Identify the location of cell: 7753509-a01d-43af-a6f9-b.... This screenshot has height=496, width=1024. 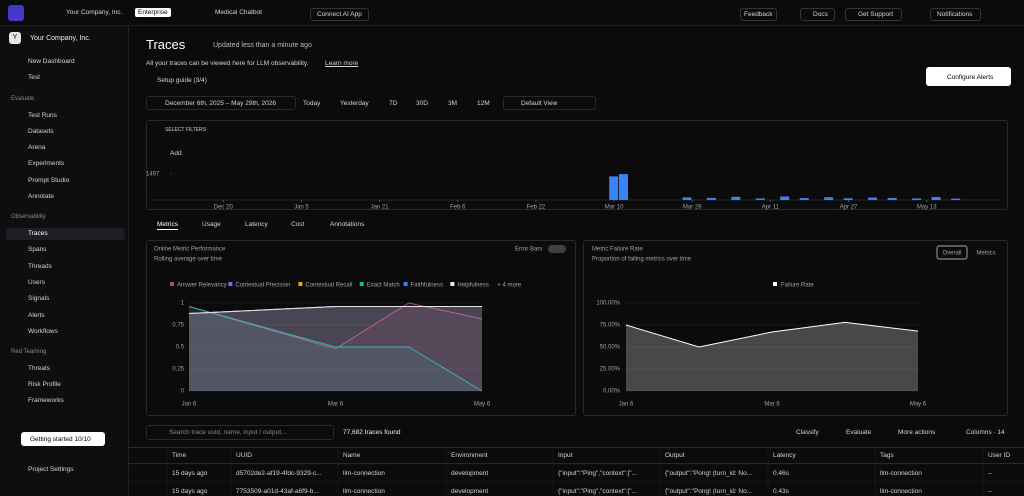
(277, 491).